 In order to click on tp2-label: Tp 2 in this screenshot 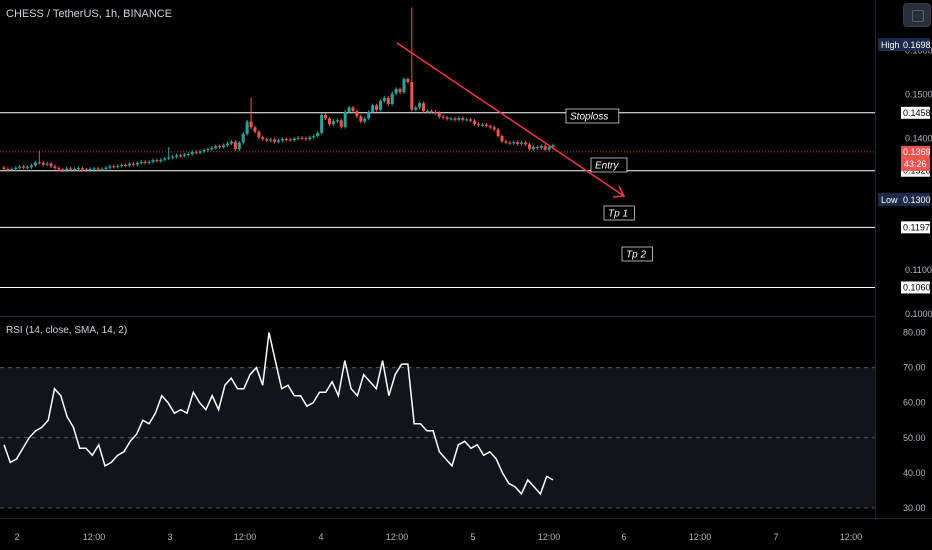, I will do `click(637, 254)`.